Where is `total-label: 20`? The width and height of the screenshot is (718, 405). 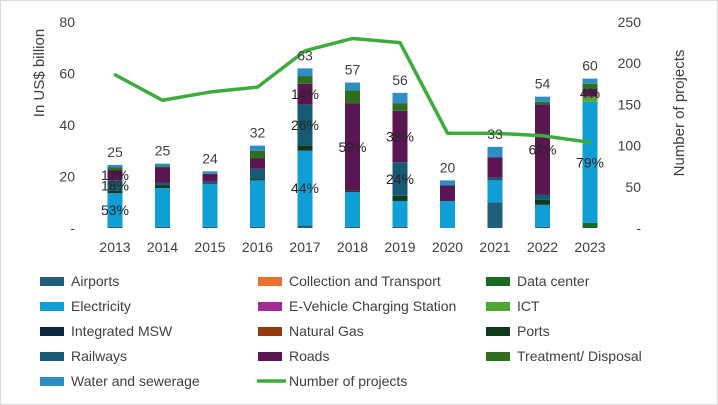 total-label: 20 is located at coordinates (448, 167).